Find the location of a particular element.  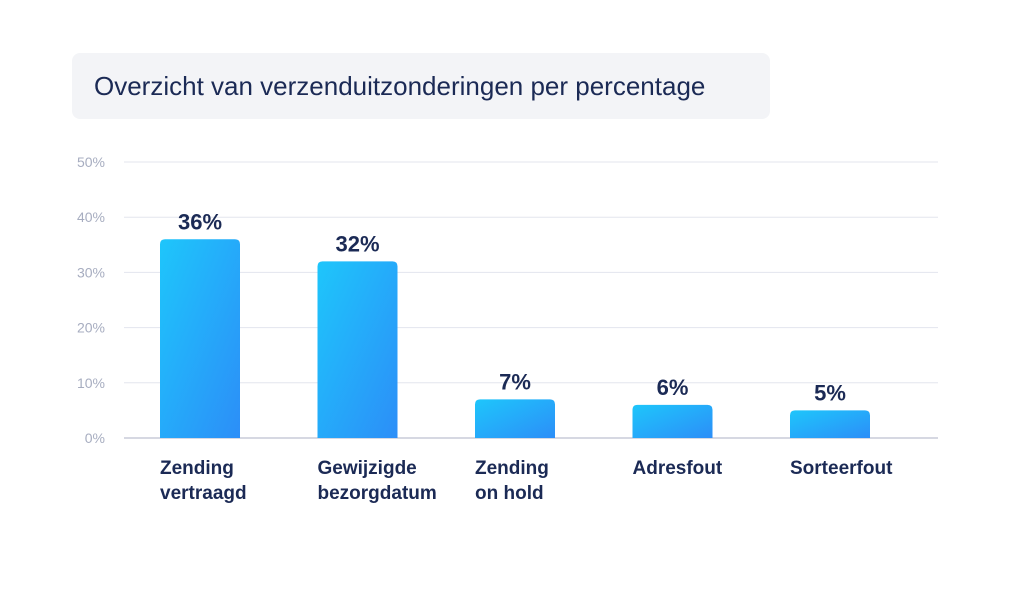

y-tick-label: 30% is located at coordinates (91, 272).